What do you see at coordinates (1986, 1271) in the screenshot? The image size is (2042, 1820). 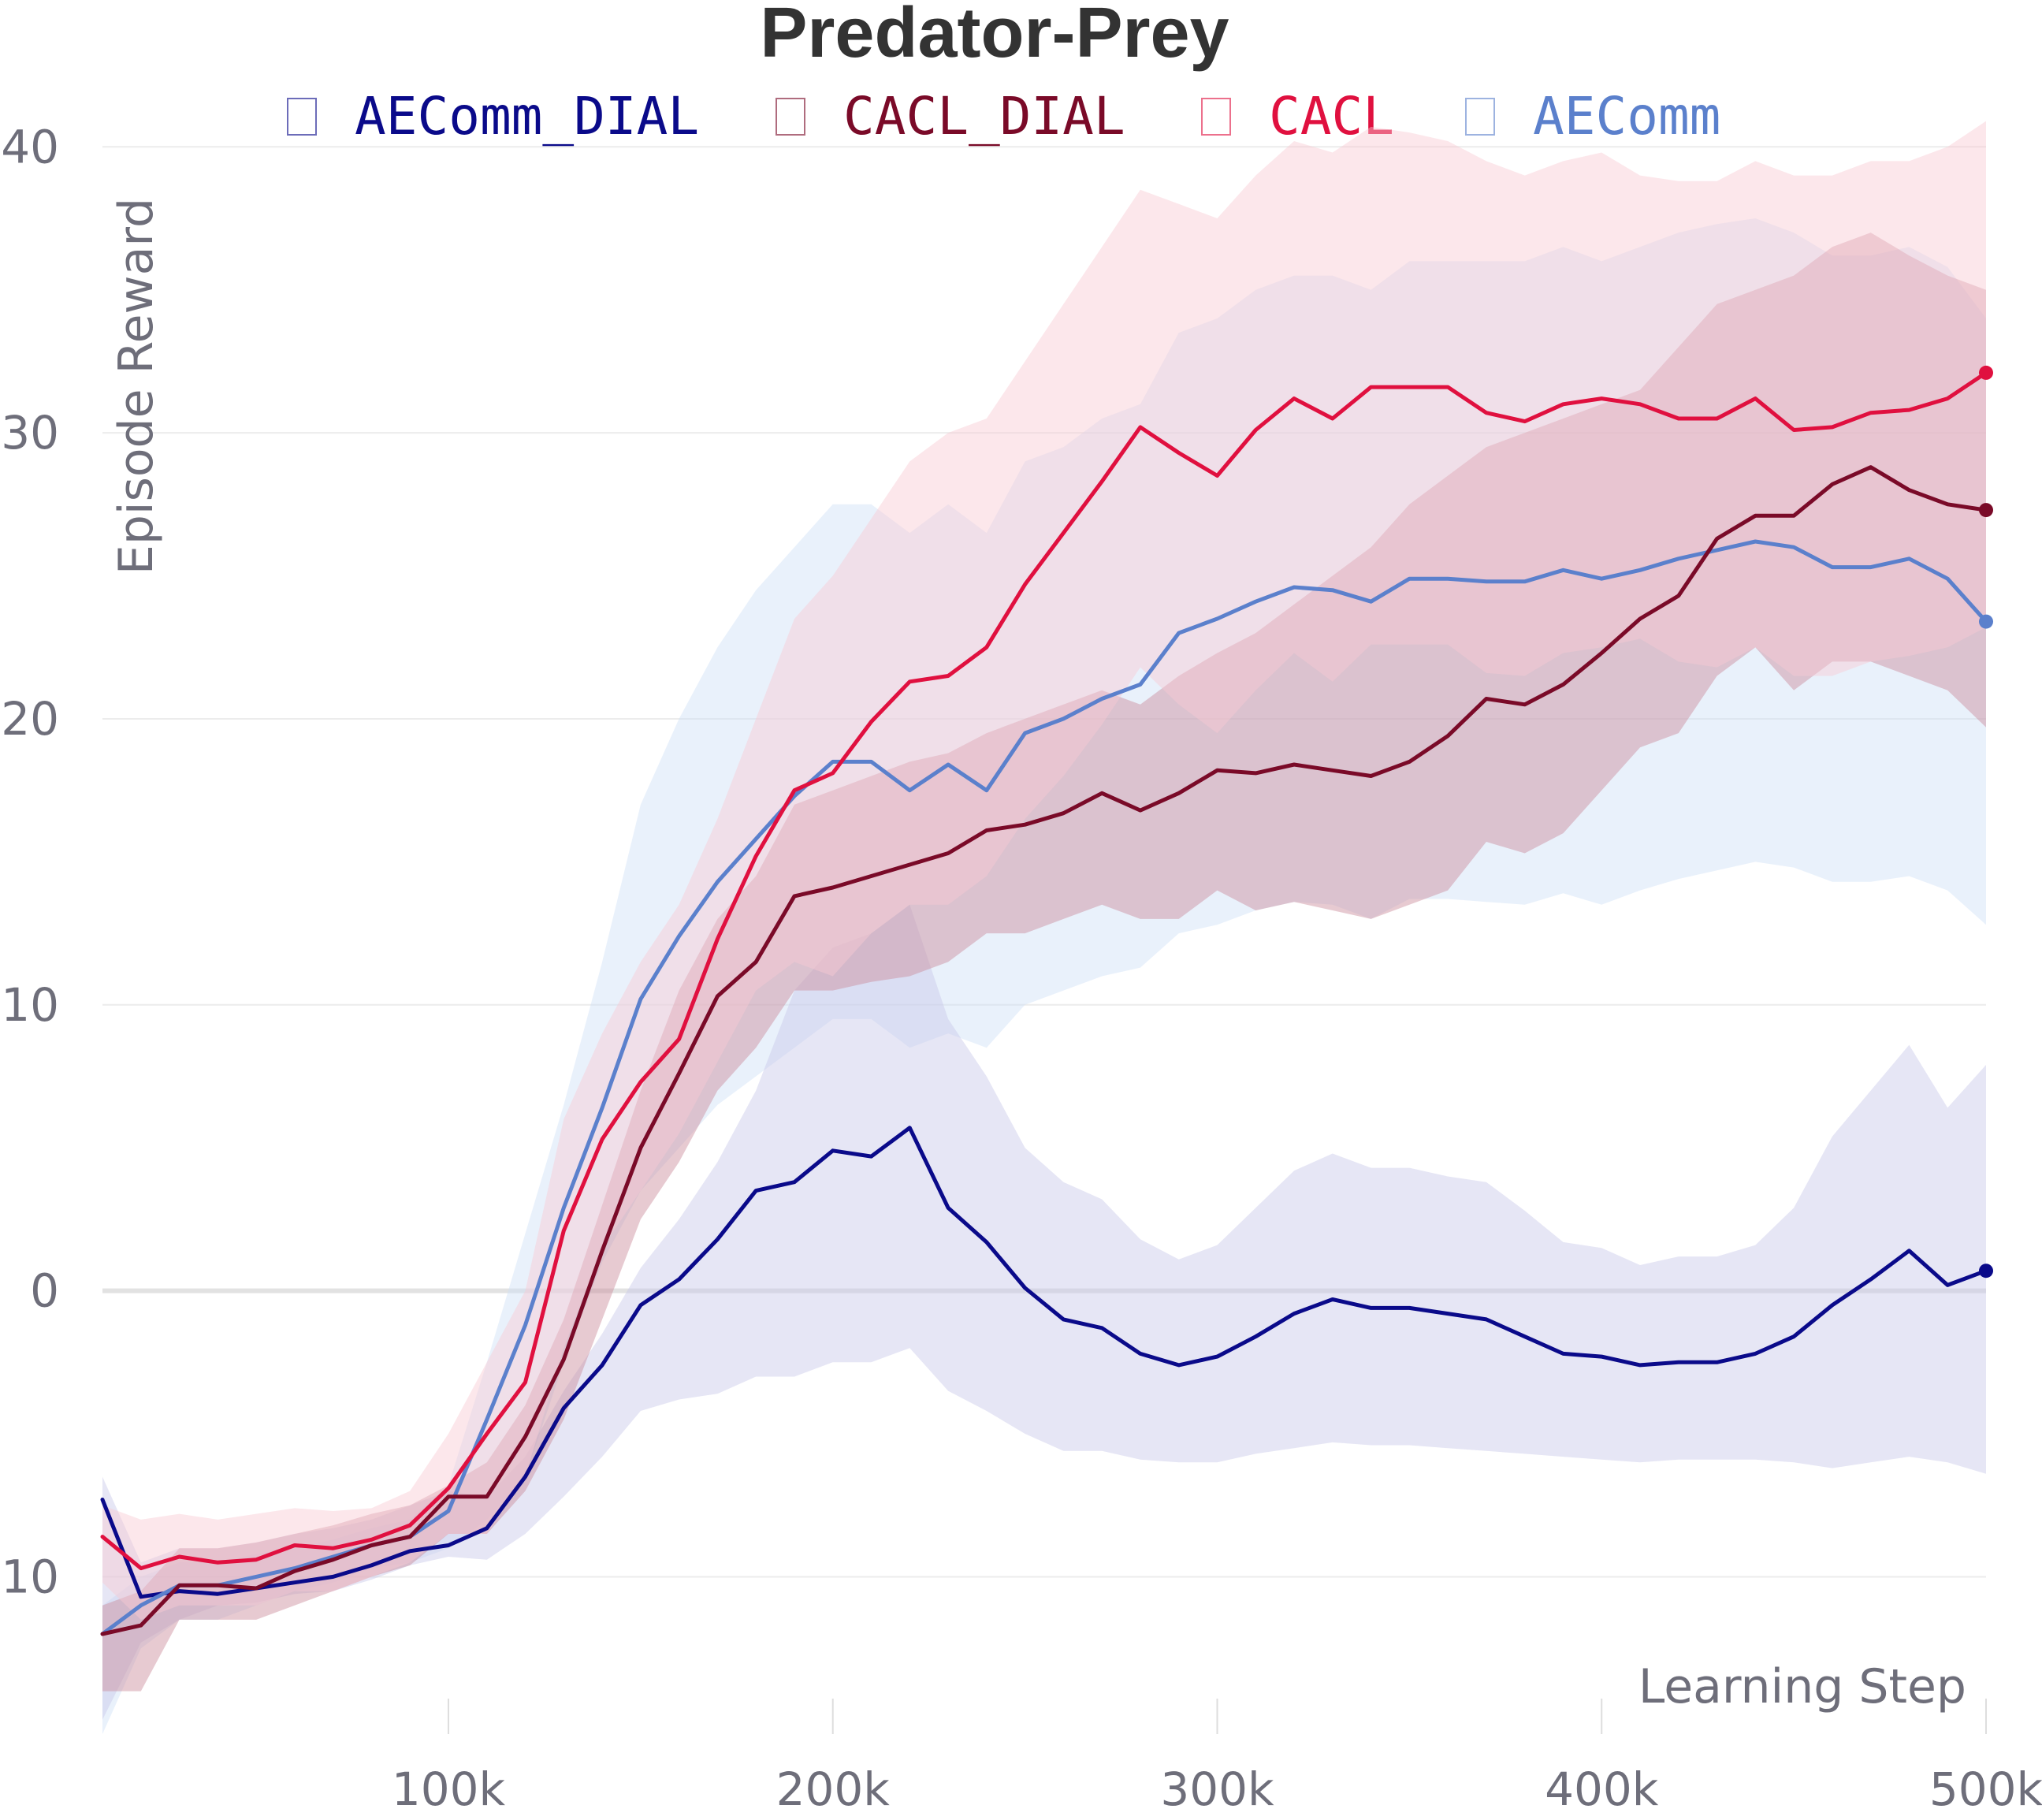 I see `endpoint-aecomm-dial` at bounding box center [1986, 1271].